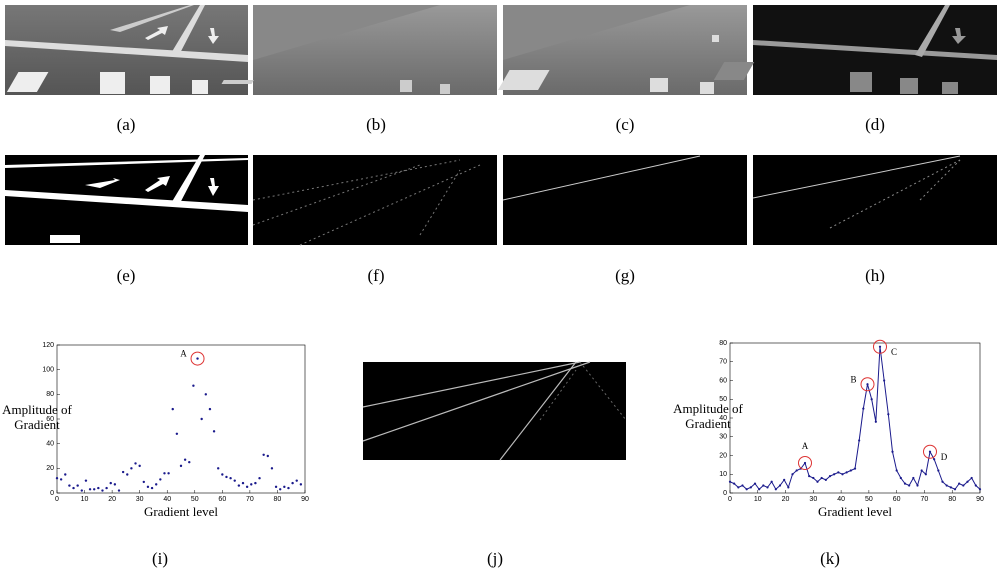 This screenshot has width=1000, height=579. What do you see at coordinates (50, 419) in the screenshot?
I see `y-tick-label: 60` at bounding box center [50, 419].